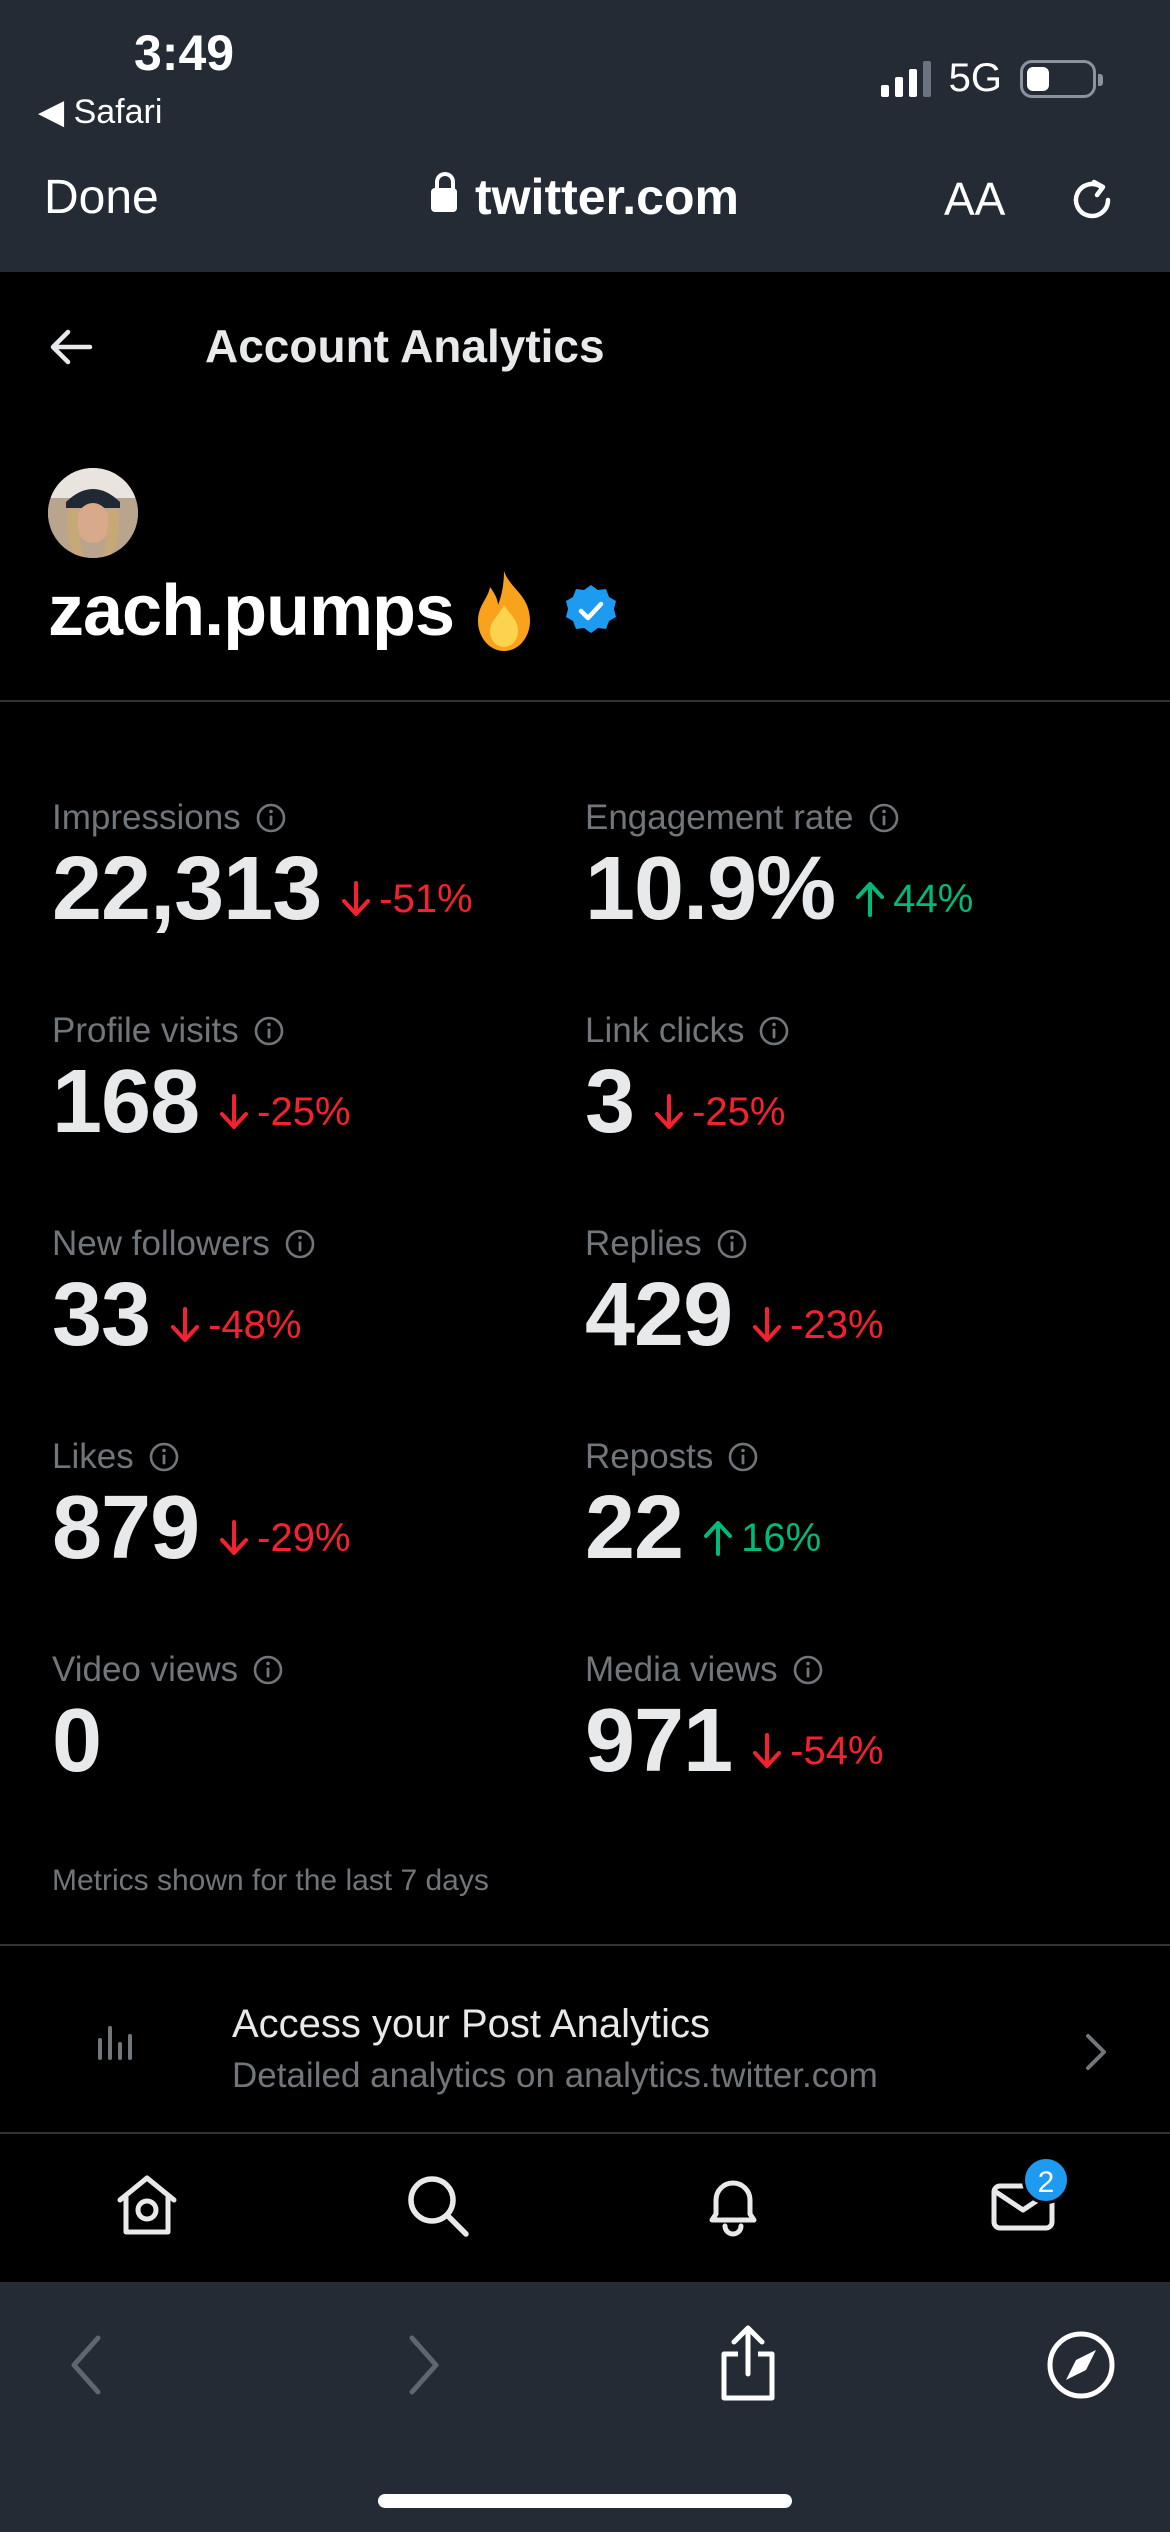 This screenshot has width=1170, height=2532. I want to click on metric-label-row: Likes, so click(312, 1457).